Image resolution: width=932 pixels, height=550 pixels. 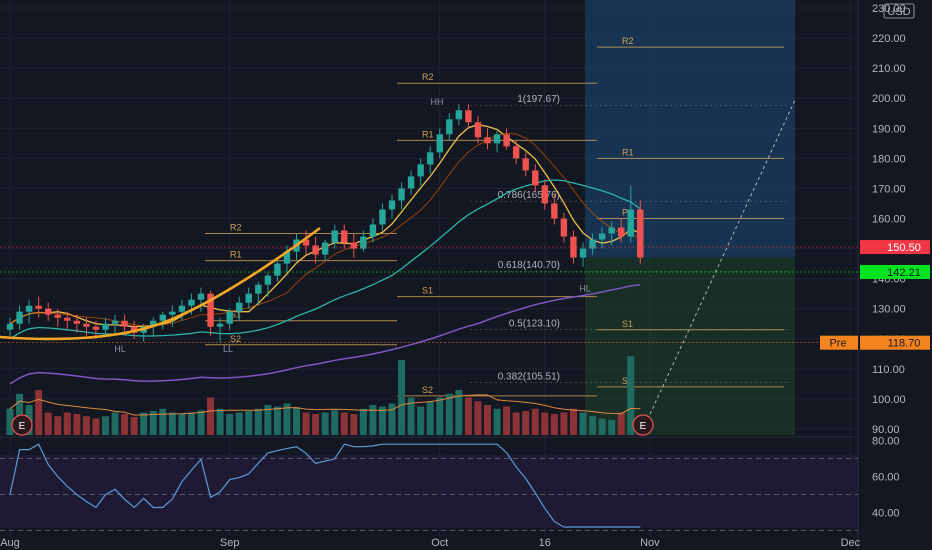 I want to click on time-tick-label: Dec, so click(x=851, y=543).